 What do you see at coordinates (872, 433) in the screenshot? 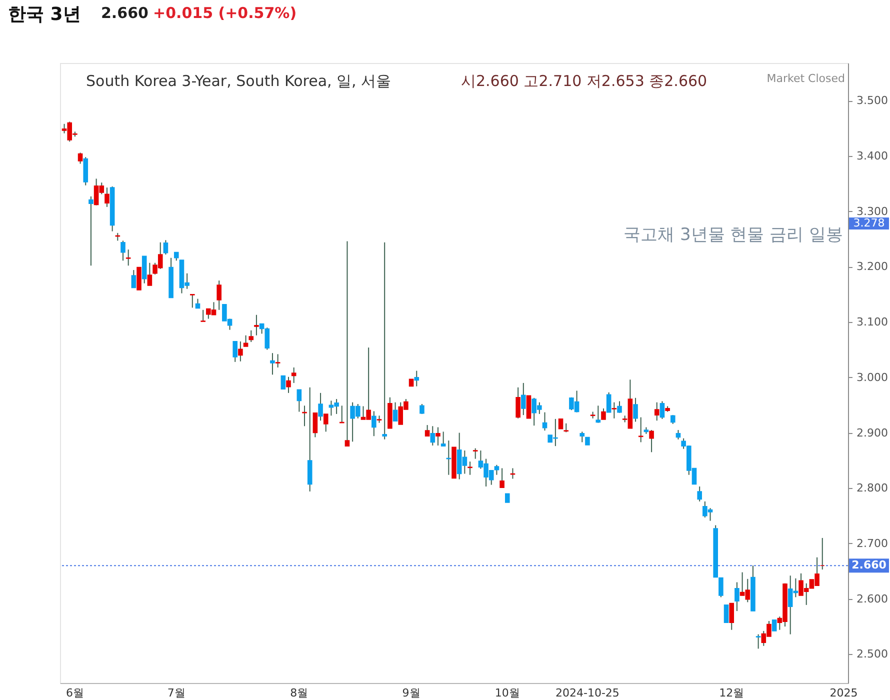
I see `y-tick-label: 2.900` at bounding box center [872, 433].